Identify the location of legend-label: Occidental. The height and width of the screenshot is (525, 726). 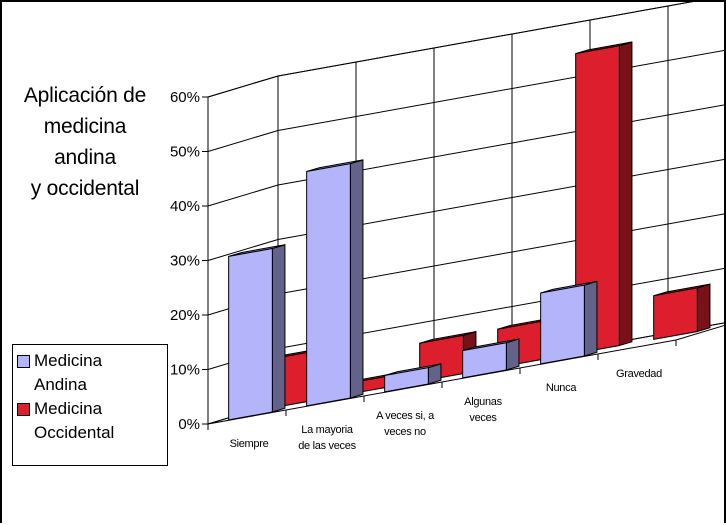
(74, 432).